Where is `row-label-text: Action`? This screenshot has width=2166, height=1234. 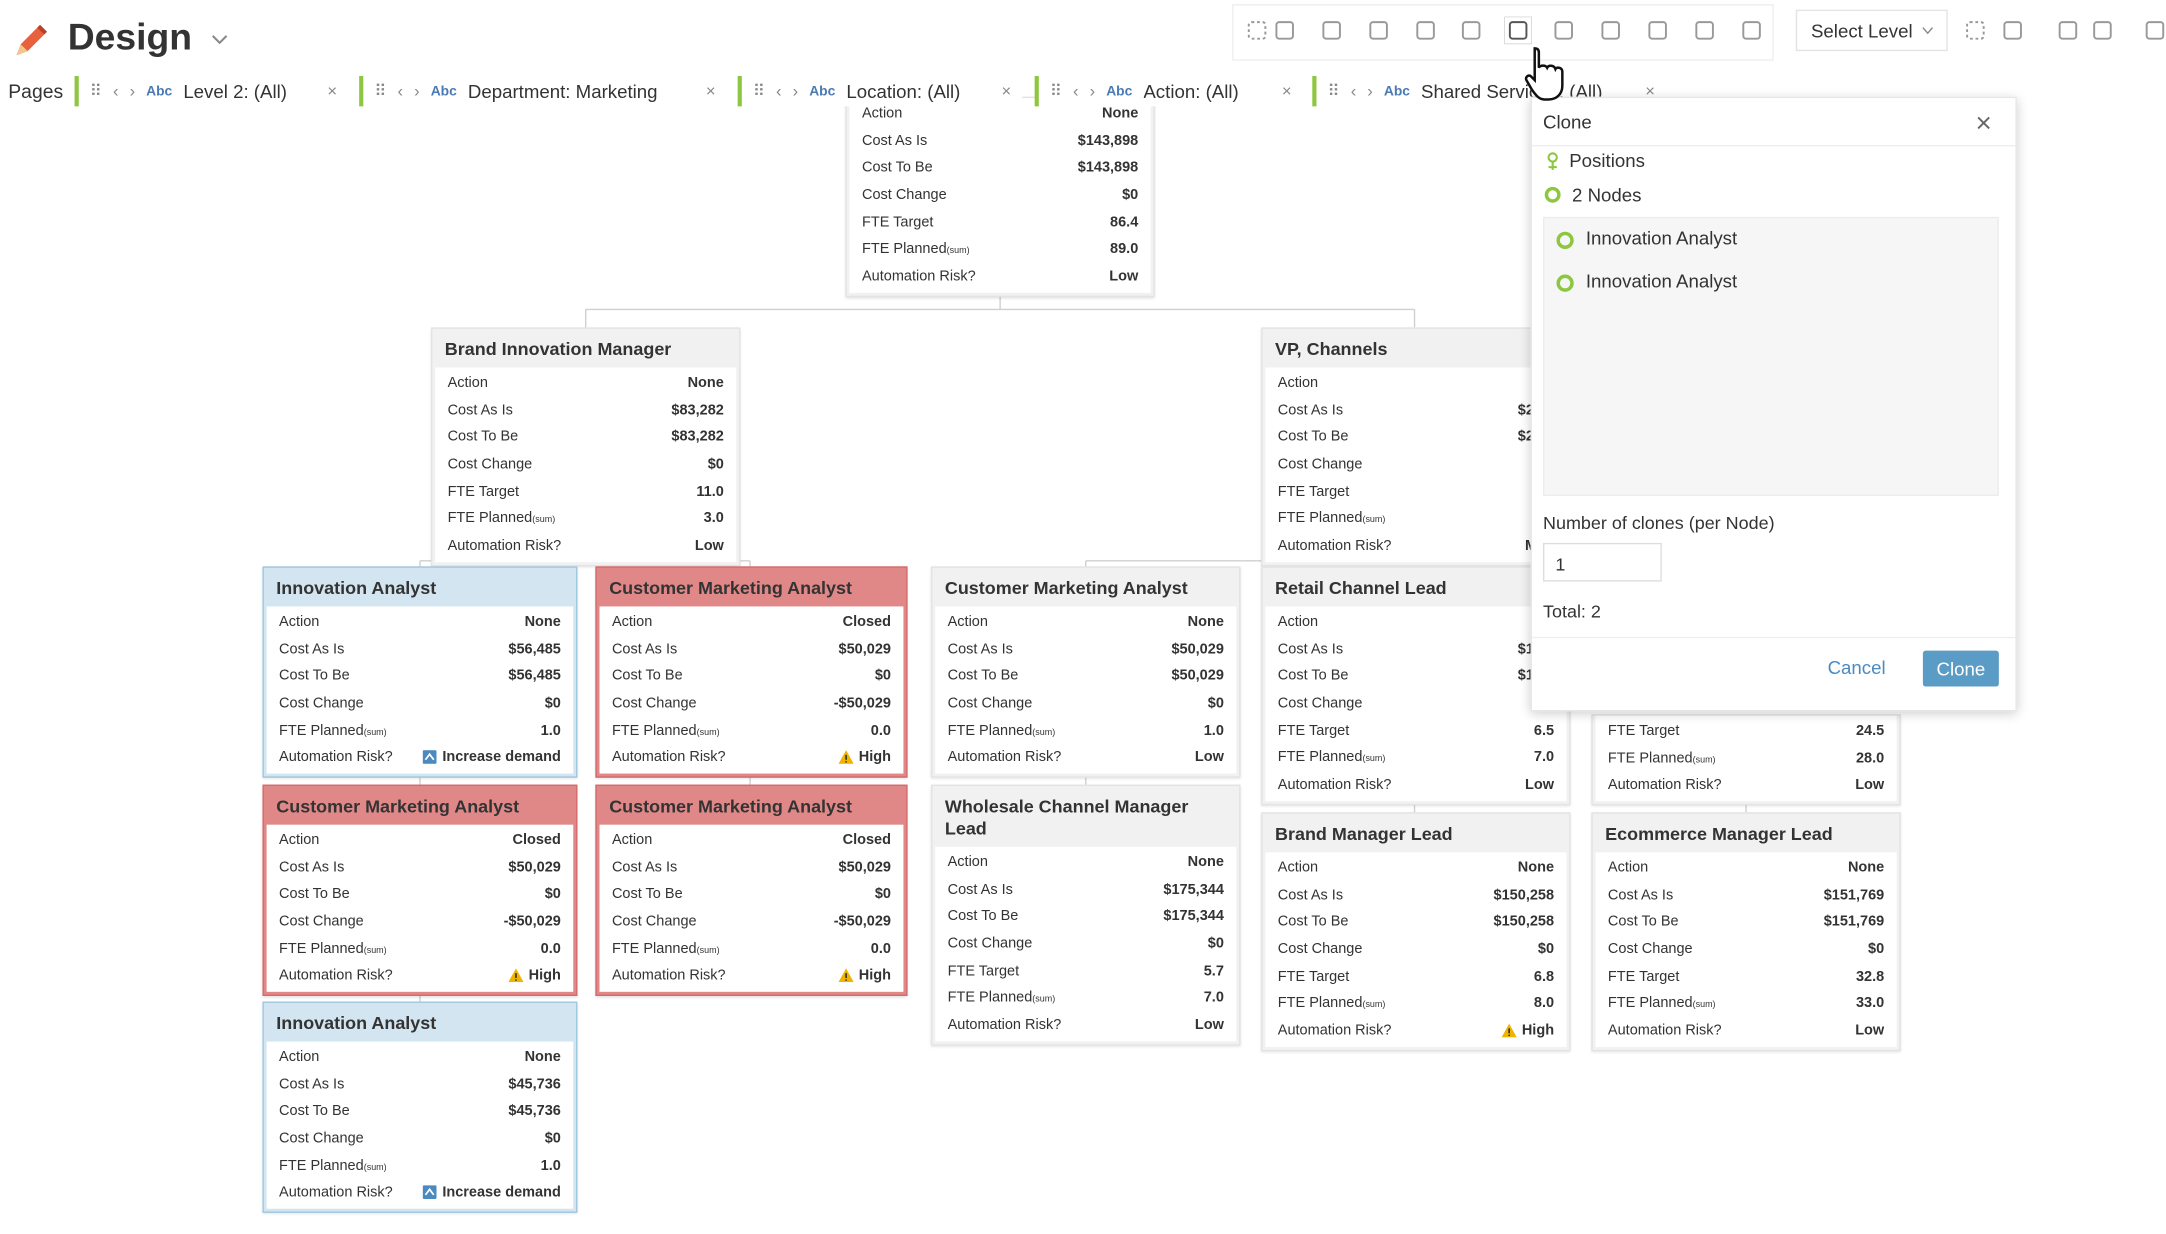
row-label-text: Action is located at coordinates (882, 113).